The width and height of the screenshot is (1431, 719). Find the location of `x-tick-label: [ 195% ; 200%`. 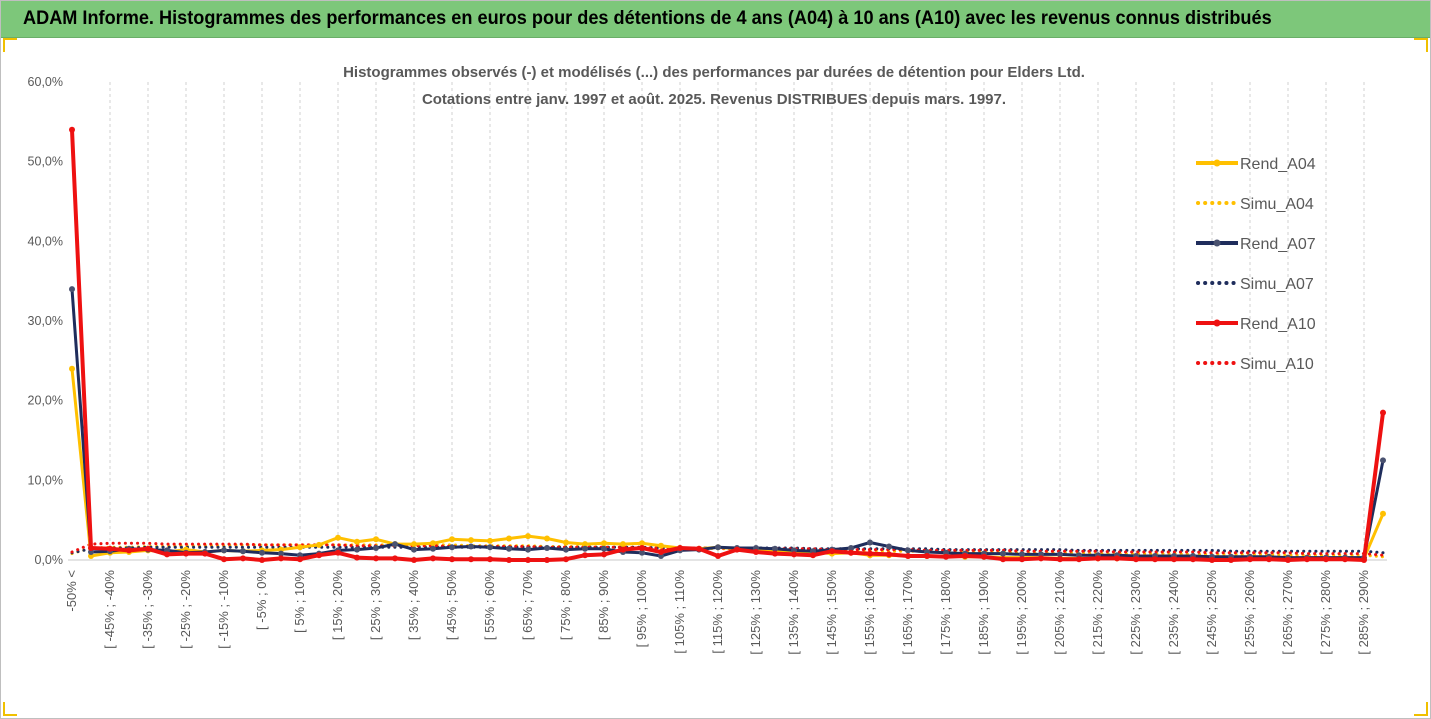

x-tick-label: [ 195% ; 200% is located at coordinates (1021, 612).